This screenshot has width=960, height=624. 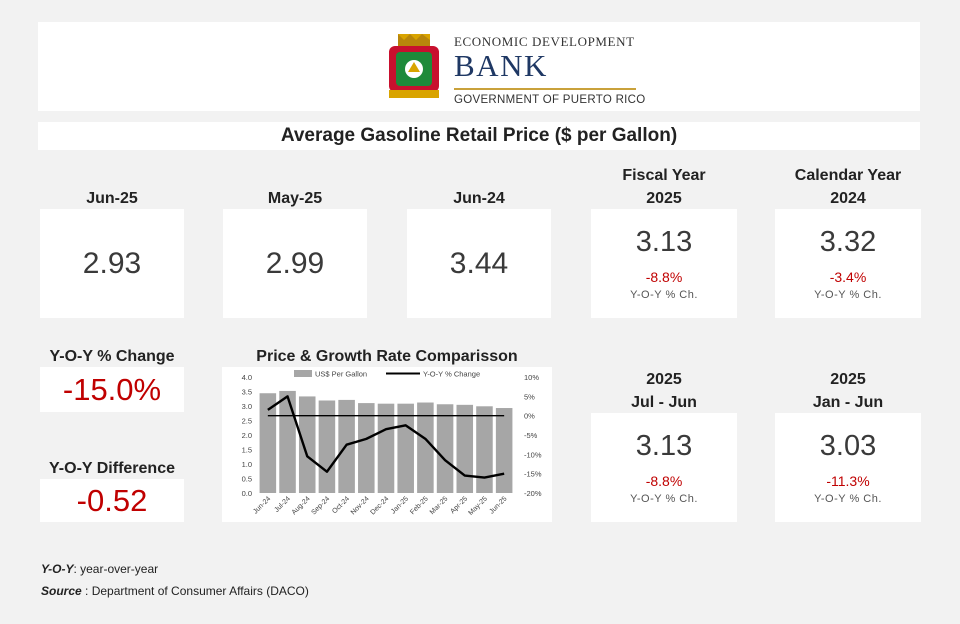 What do you see at coordinates (545, 89) in the screenshot?
I see `logo-rule` at bounding box center [545, 89].